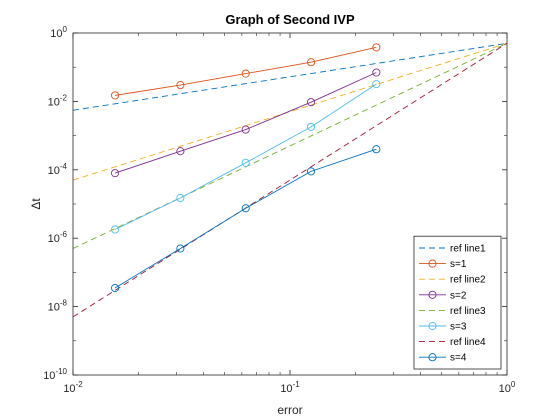 The width and height of the screenshot is (560, 420). I want to click on y-tick-label-exponent: 0, so click(65, 29).